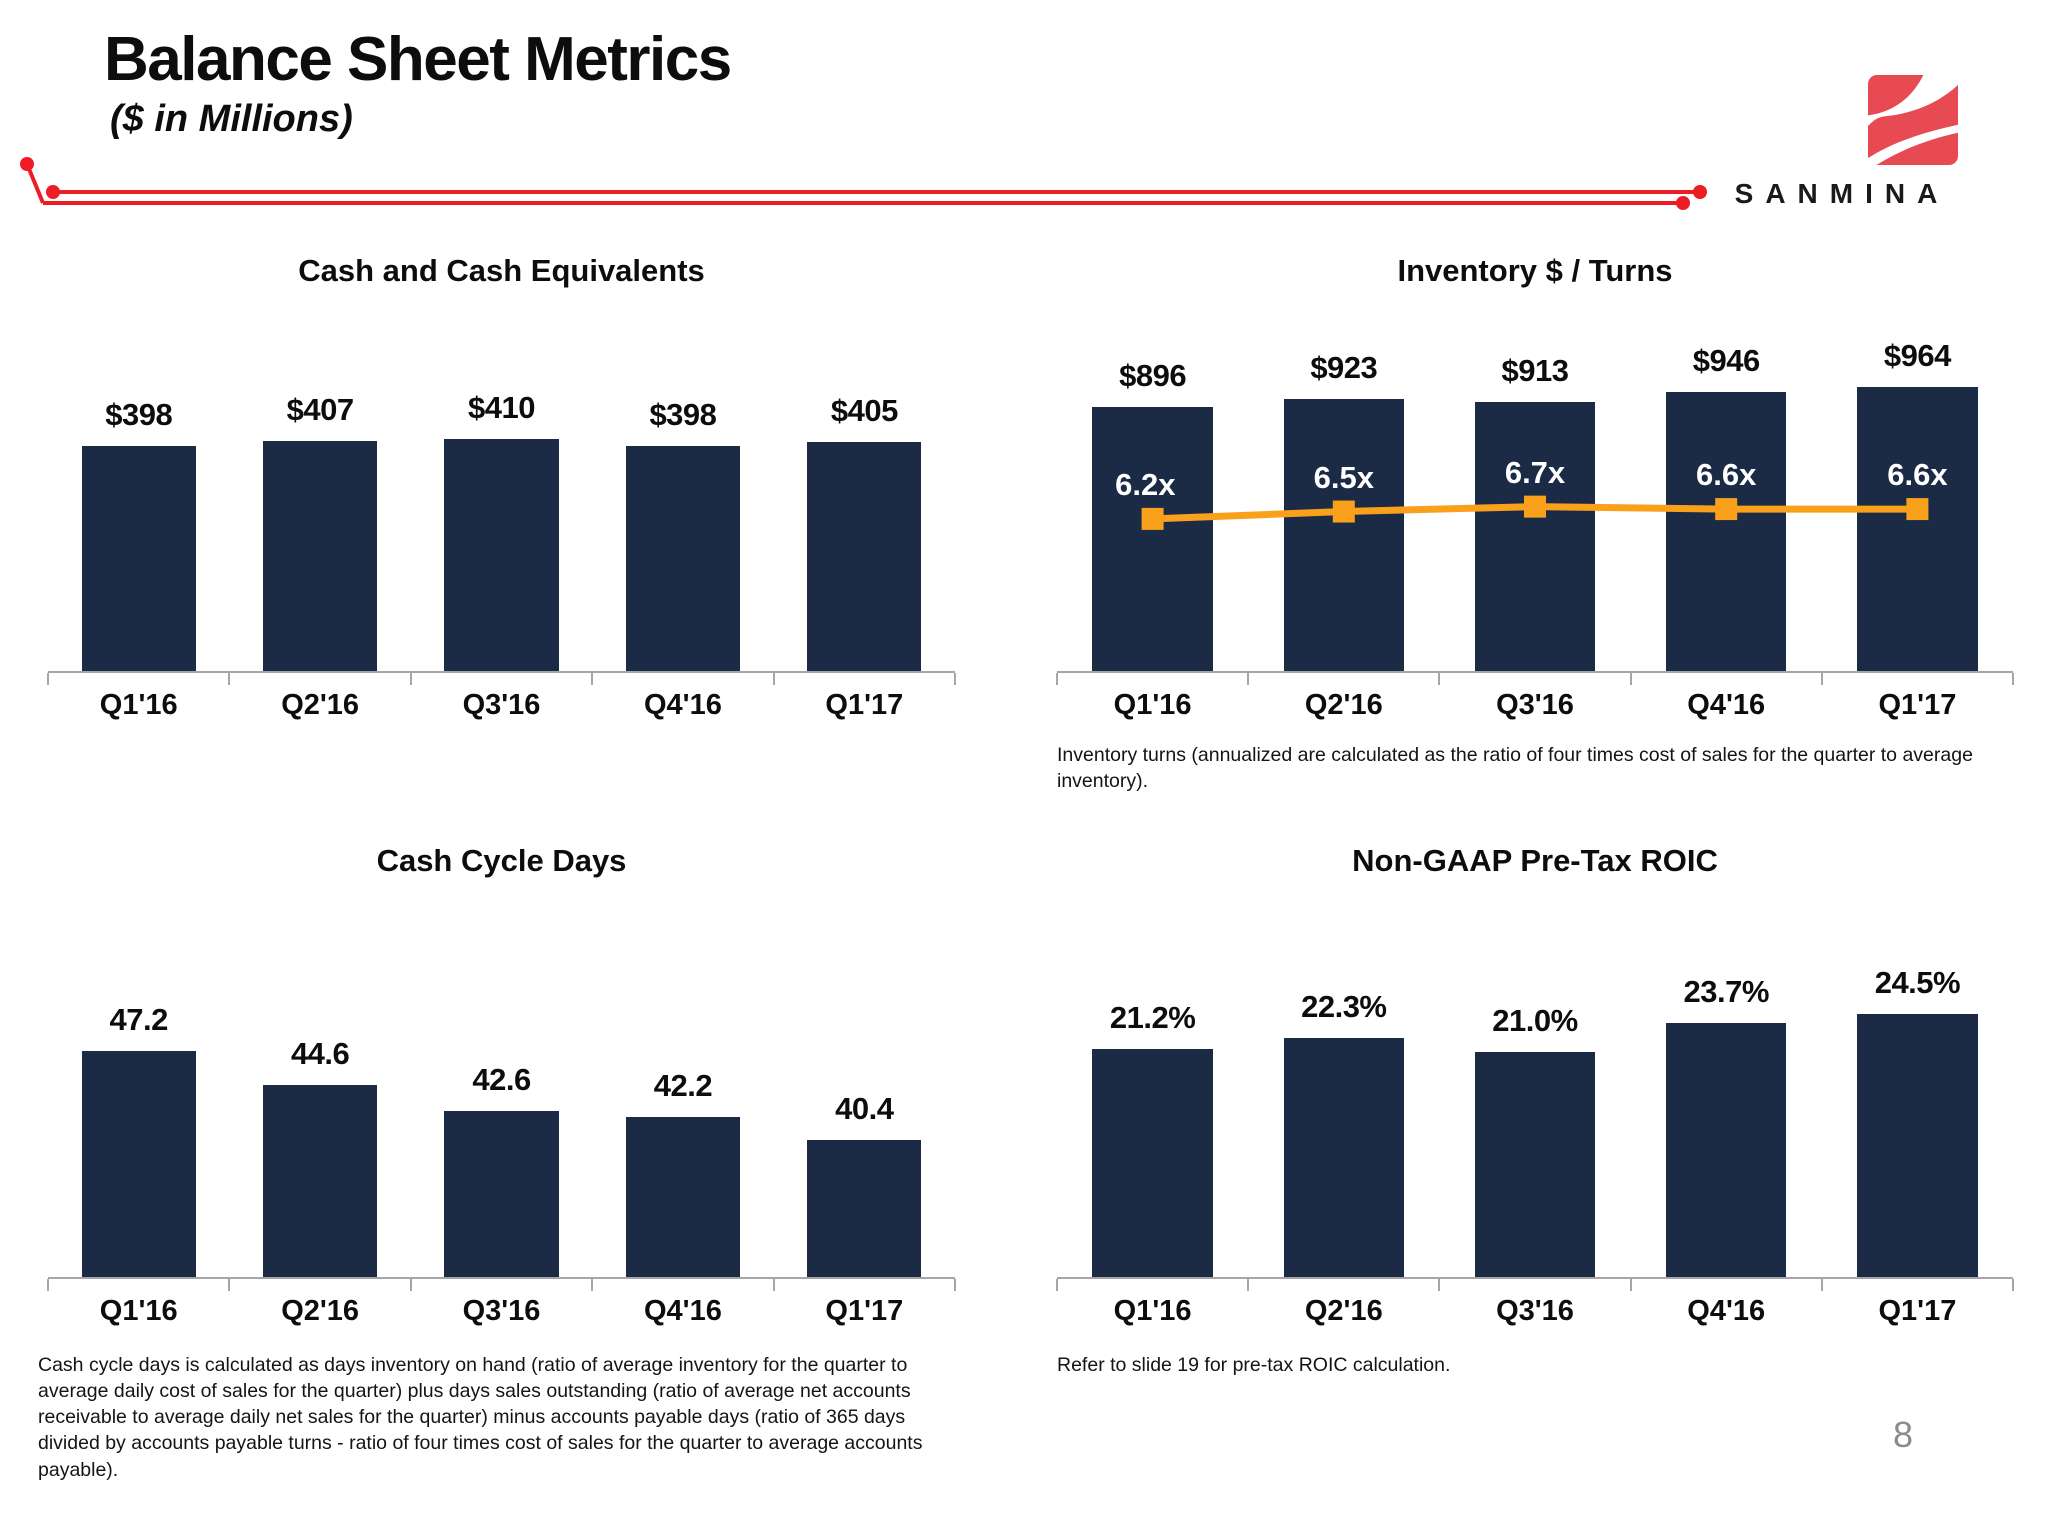  Describe the element at coordinates (501, 860) in the screenshot. I see `chart-title: Cash Cycle Days` at that location.